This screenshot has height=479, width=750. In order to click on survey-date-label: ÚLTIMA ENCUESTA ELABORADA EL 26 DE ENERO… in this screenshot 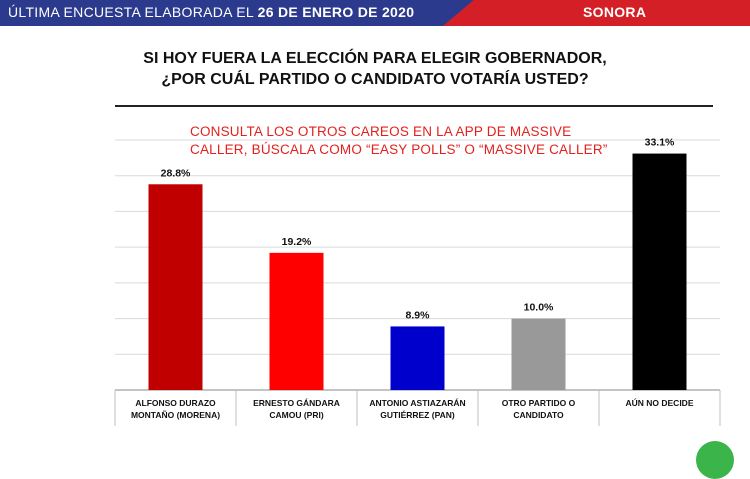, I will do `click(211, 12)`.